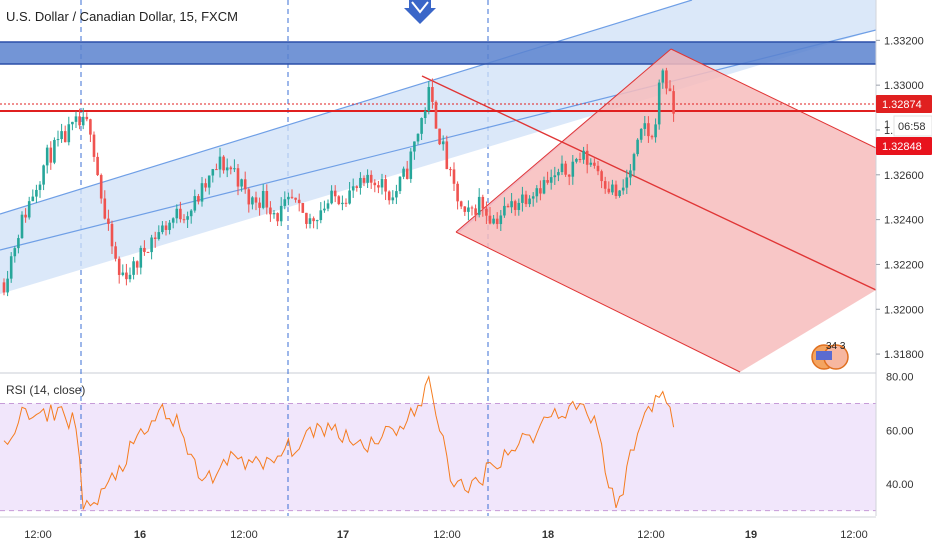 The image size is (932, 555). What do you see at coordinates (900, 431) in the screenshot?
I see `rsi-tick-label: 60.00` at bounding box center [900, 431].